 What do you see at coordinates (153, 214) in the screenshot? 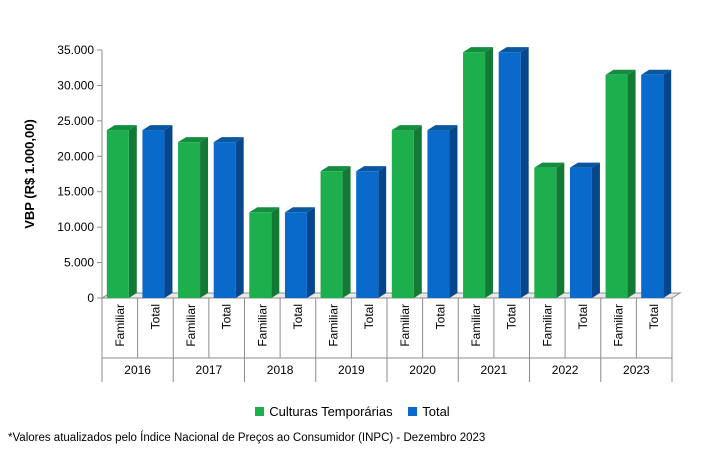
I see `bar-2016-total` at bounding box center [153, 214].